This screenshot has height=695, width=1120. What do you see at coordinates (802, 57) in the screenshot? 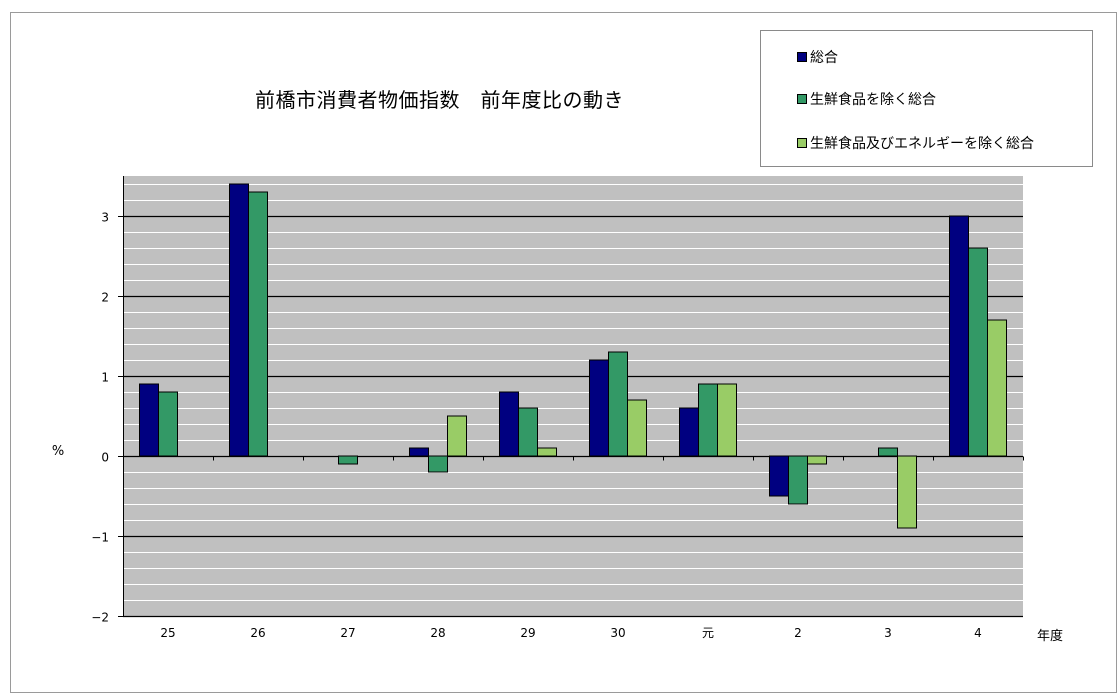
I see `legend-swatch-sogo` at bounding box center [802, 57].